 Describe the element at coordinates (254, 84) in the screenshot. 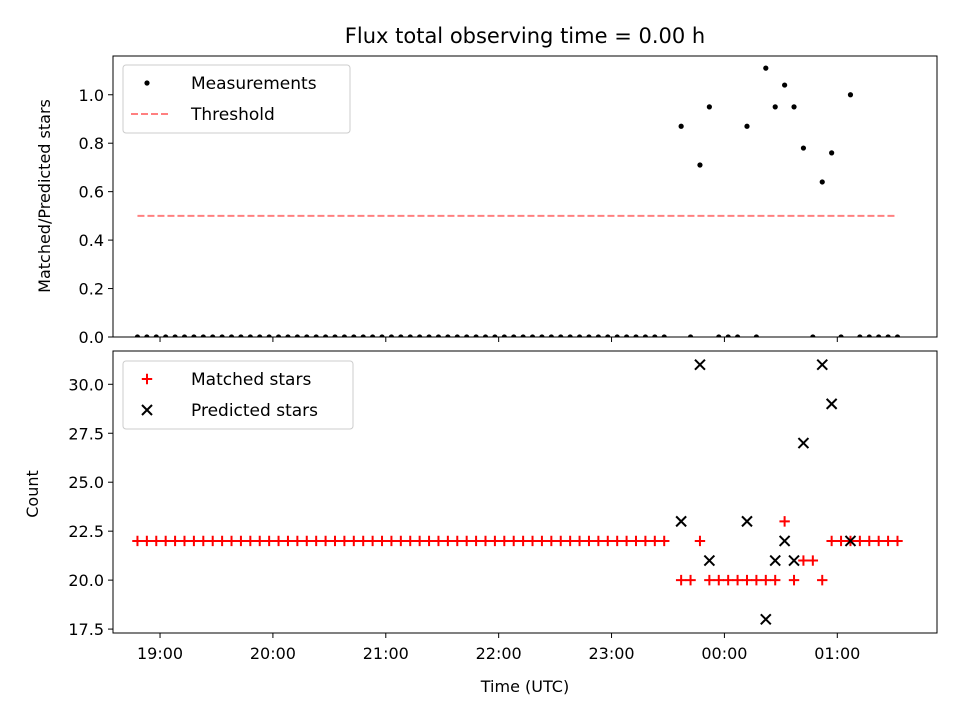

I see `legend-label: Measurements` at that location.